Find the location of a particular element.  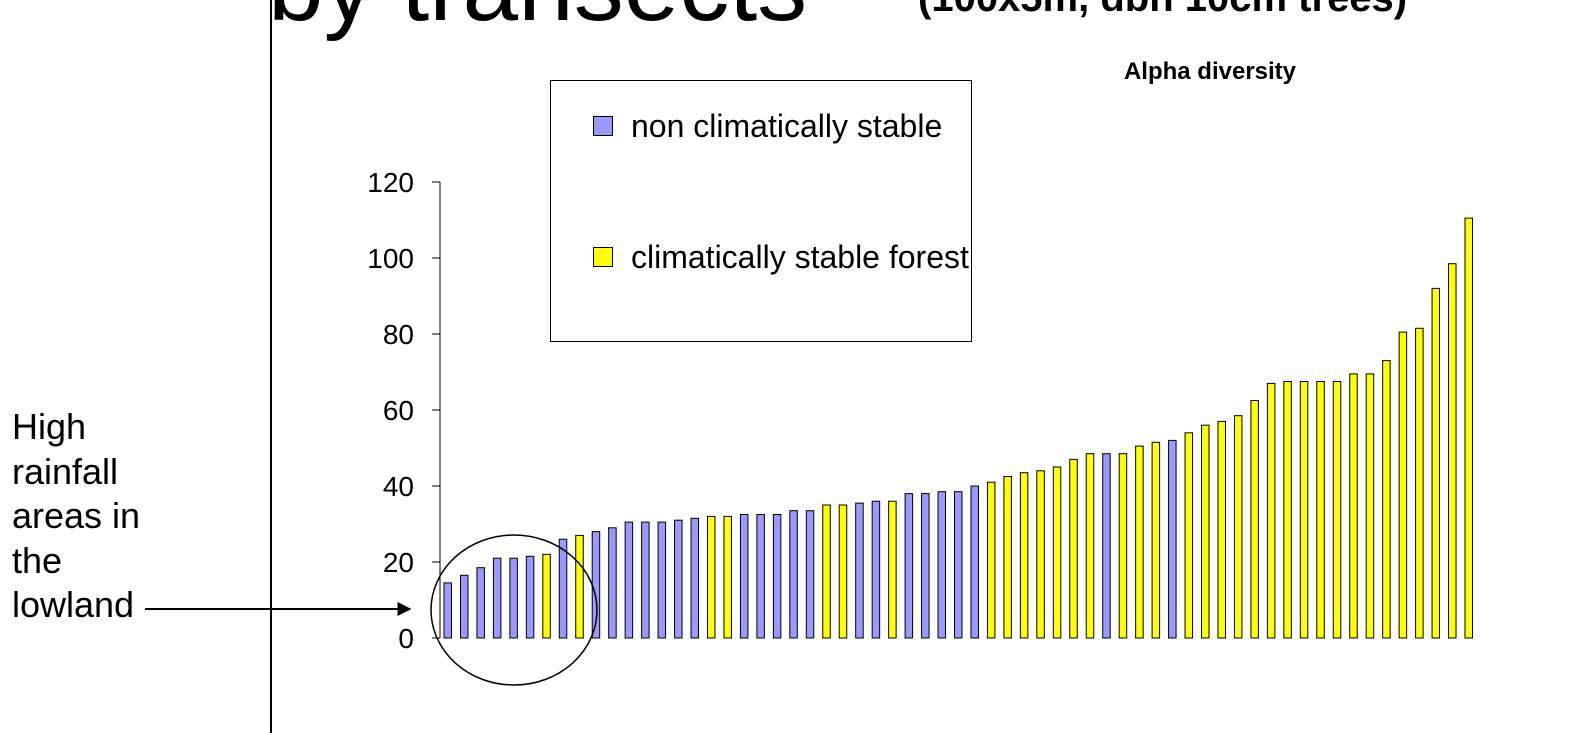

y-tick-label: 40 is located at coordinates (398, 486).